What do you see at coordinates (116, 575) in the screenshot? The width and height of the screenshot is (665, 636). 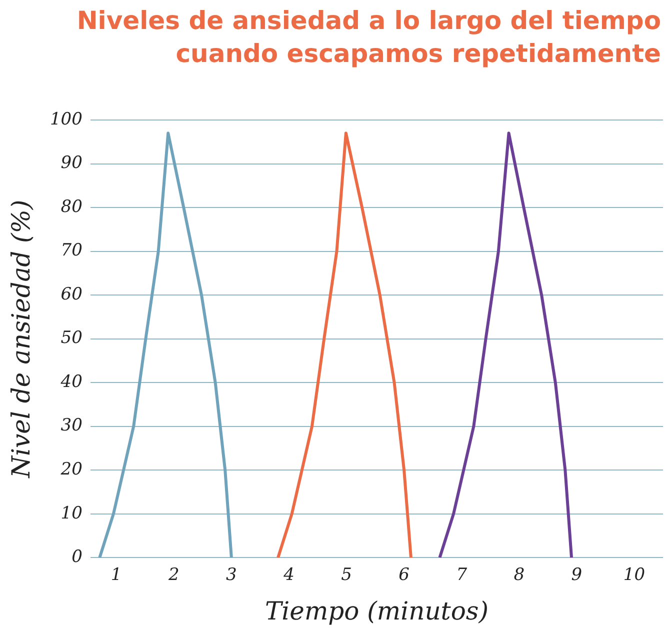 I see `x-tick-label: 1` at bounding box center [116, 575].